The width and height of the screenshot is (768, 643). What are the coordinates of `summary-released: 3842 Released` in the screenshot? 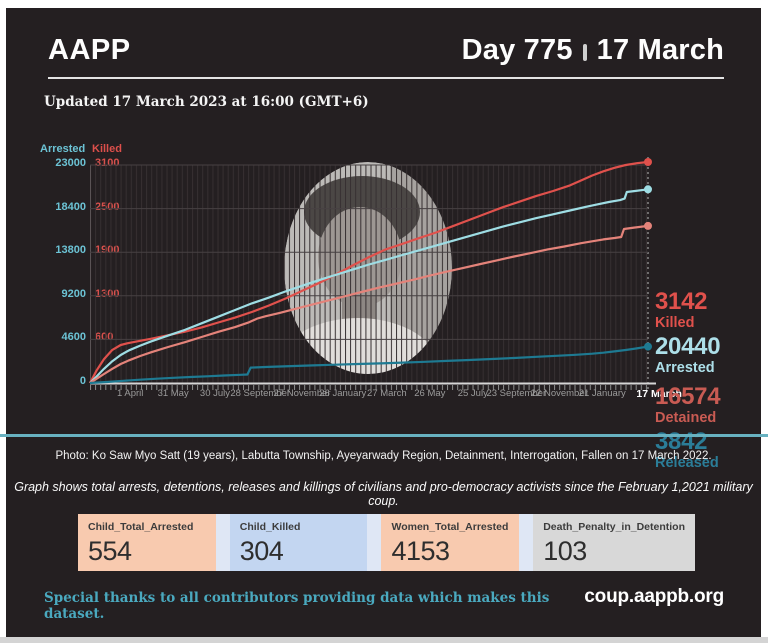 It's located at (687, 450).